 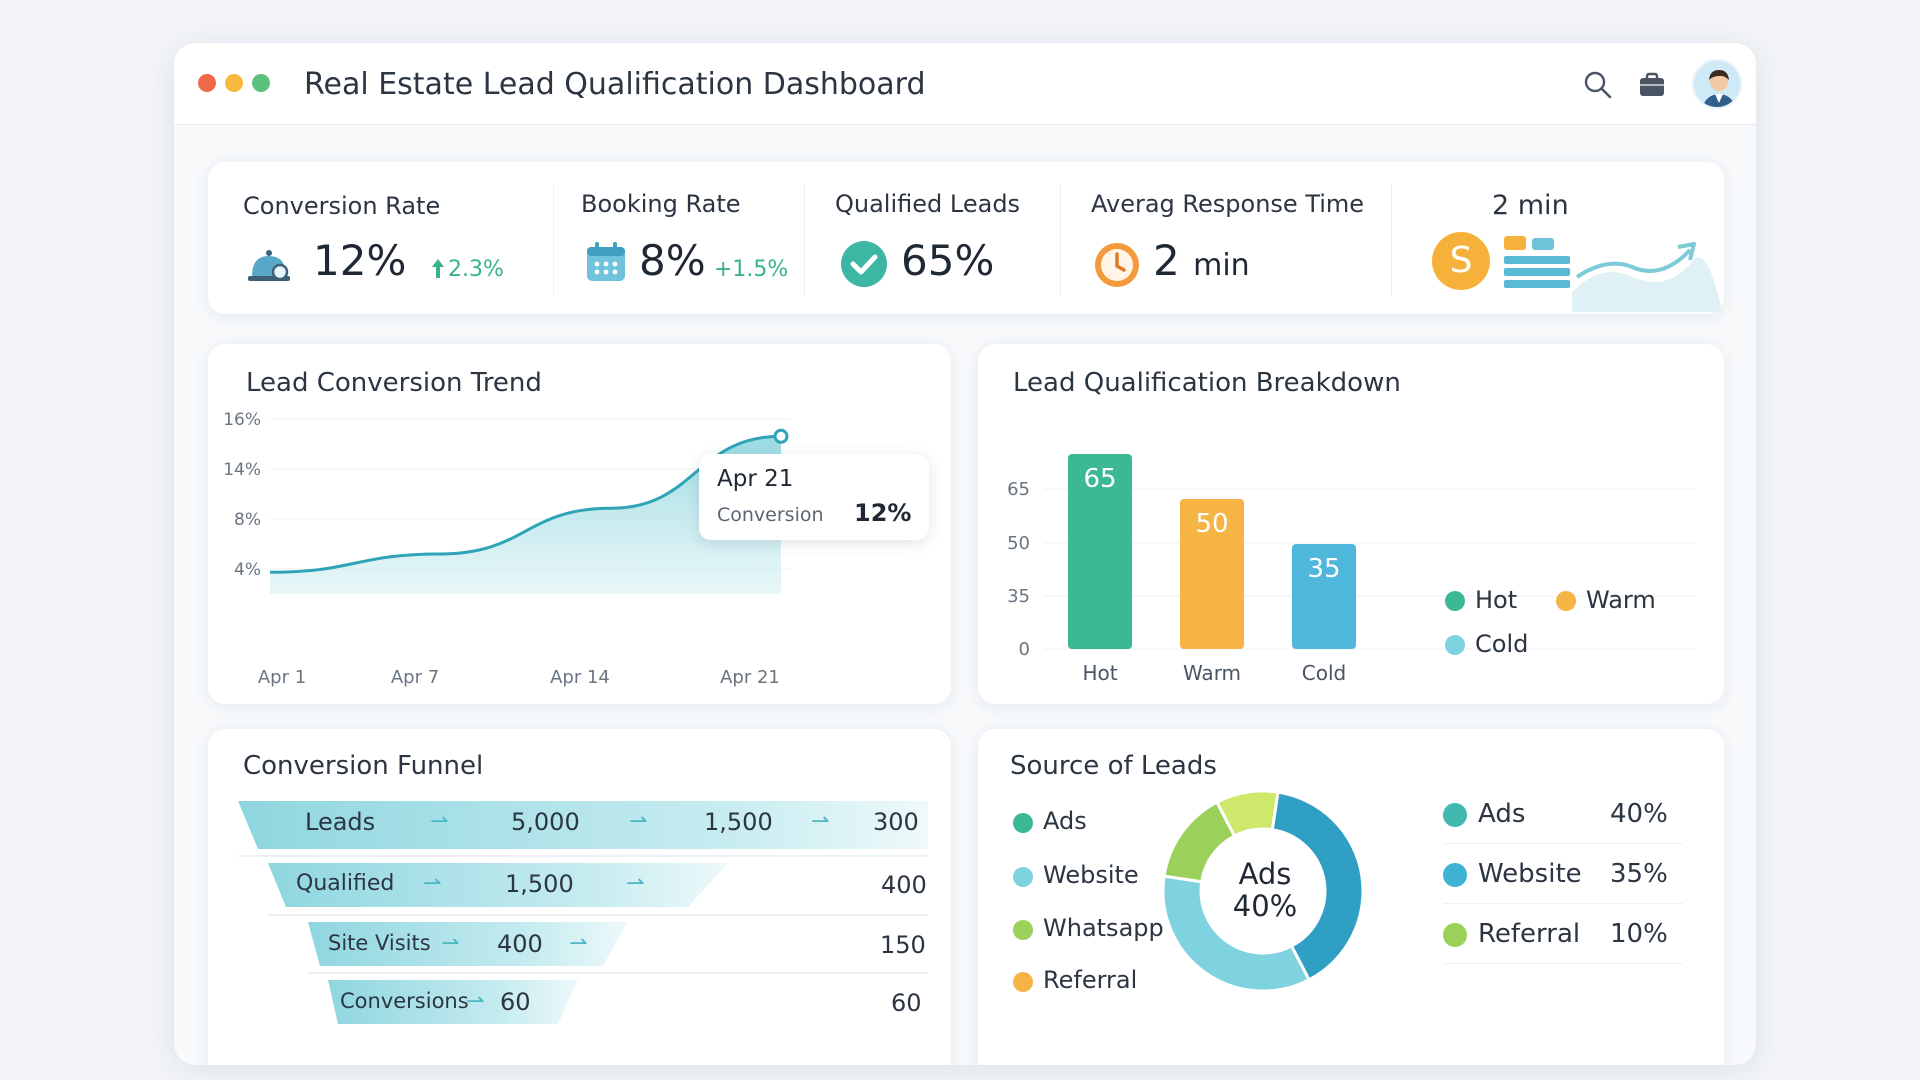 What do you see at coordinates (1566, 601) in the screenshot?
I see `legend-dot-warm` at bounding box center [1566, 601].